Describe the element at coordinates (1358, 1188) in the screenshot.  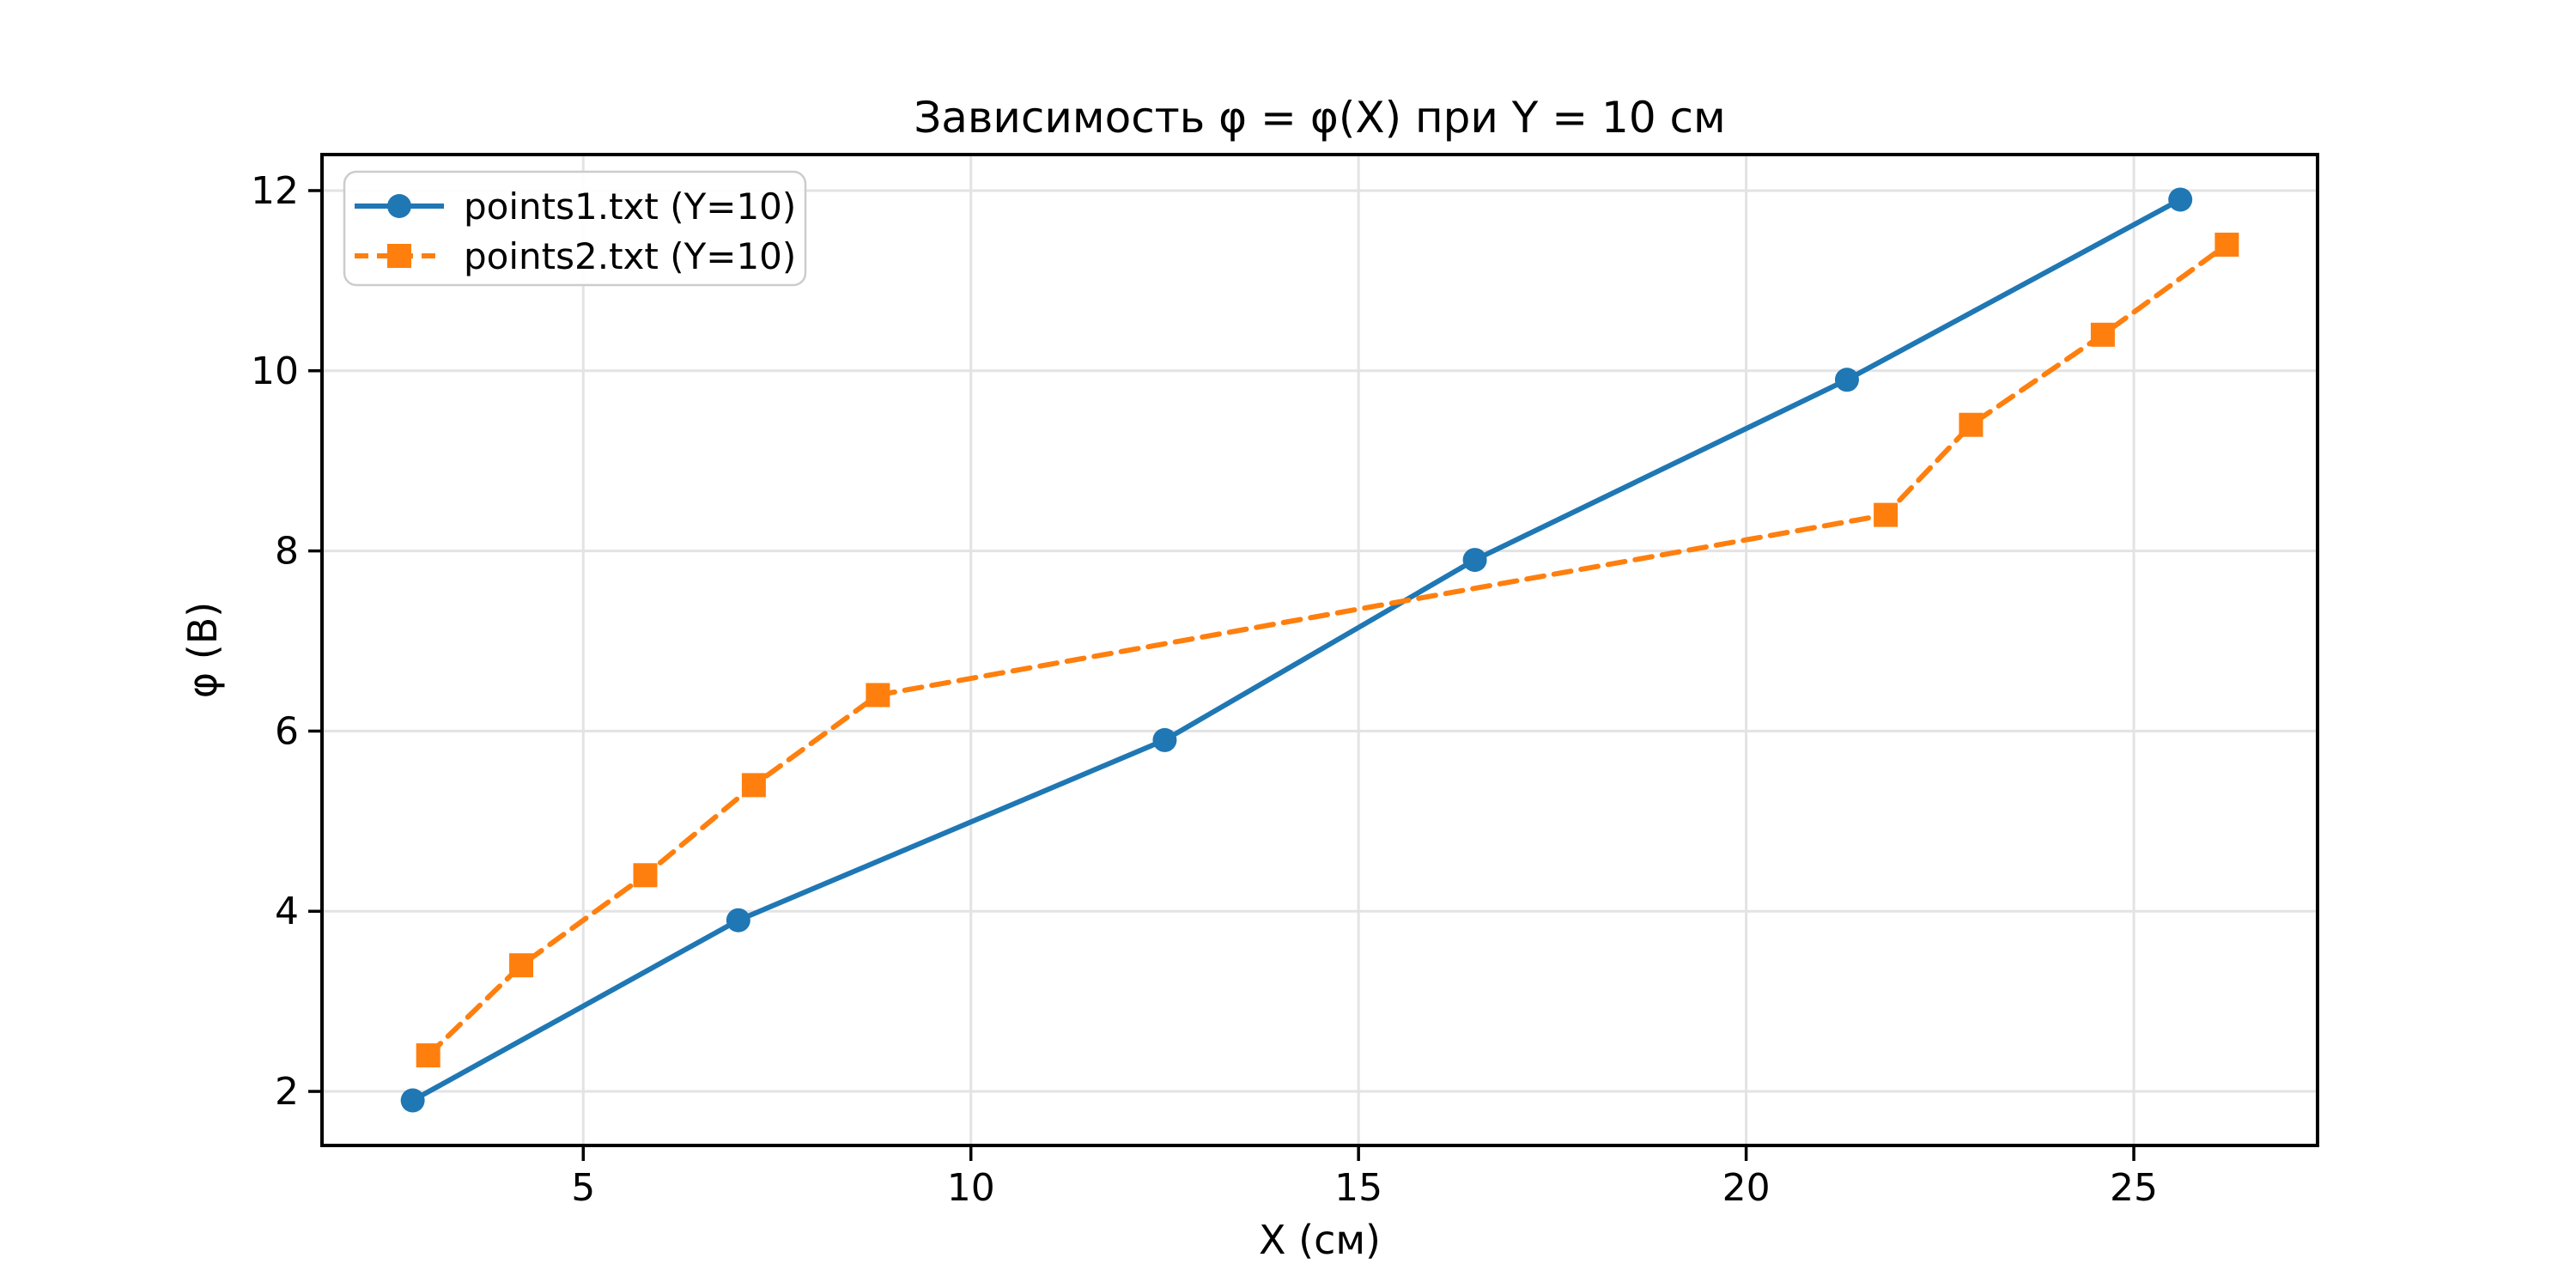
I see `x-tick-label-15: 15` at that location.